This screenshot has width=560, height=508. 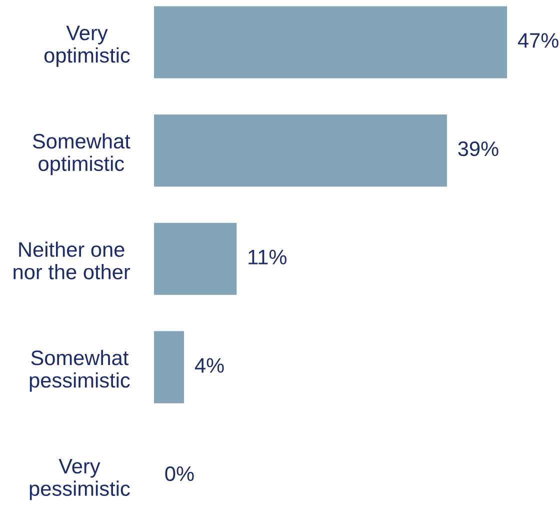 What do you see at coordinates (80, 371) in the screenshot?
I see `y-tick-label: Somewhat pessimistic` at bounding box center [80, 371].